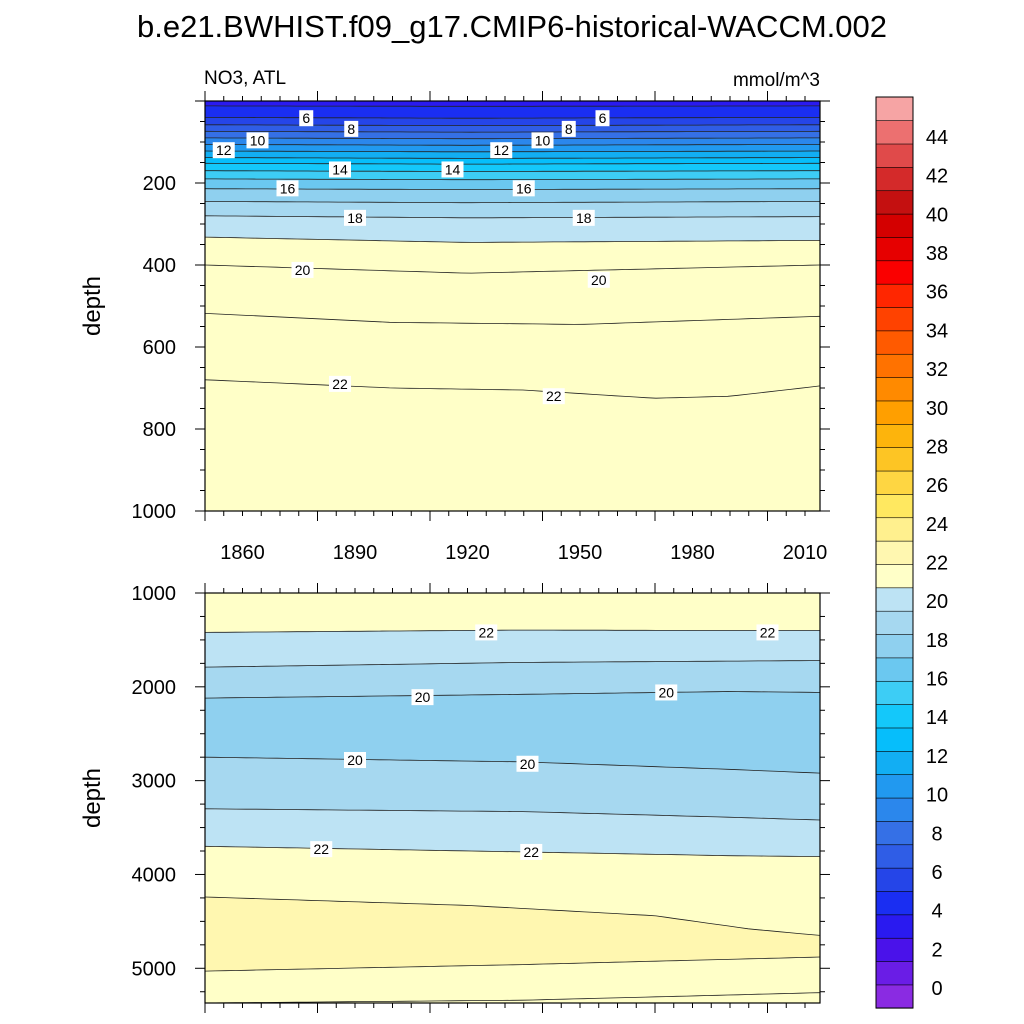  I want to click on x-tick-label: 1950, so click(580, 553).